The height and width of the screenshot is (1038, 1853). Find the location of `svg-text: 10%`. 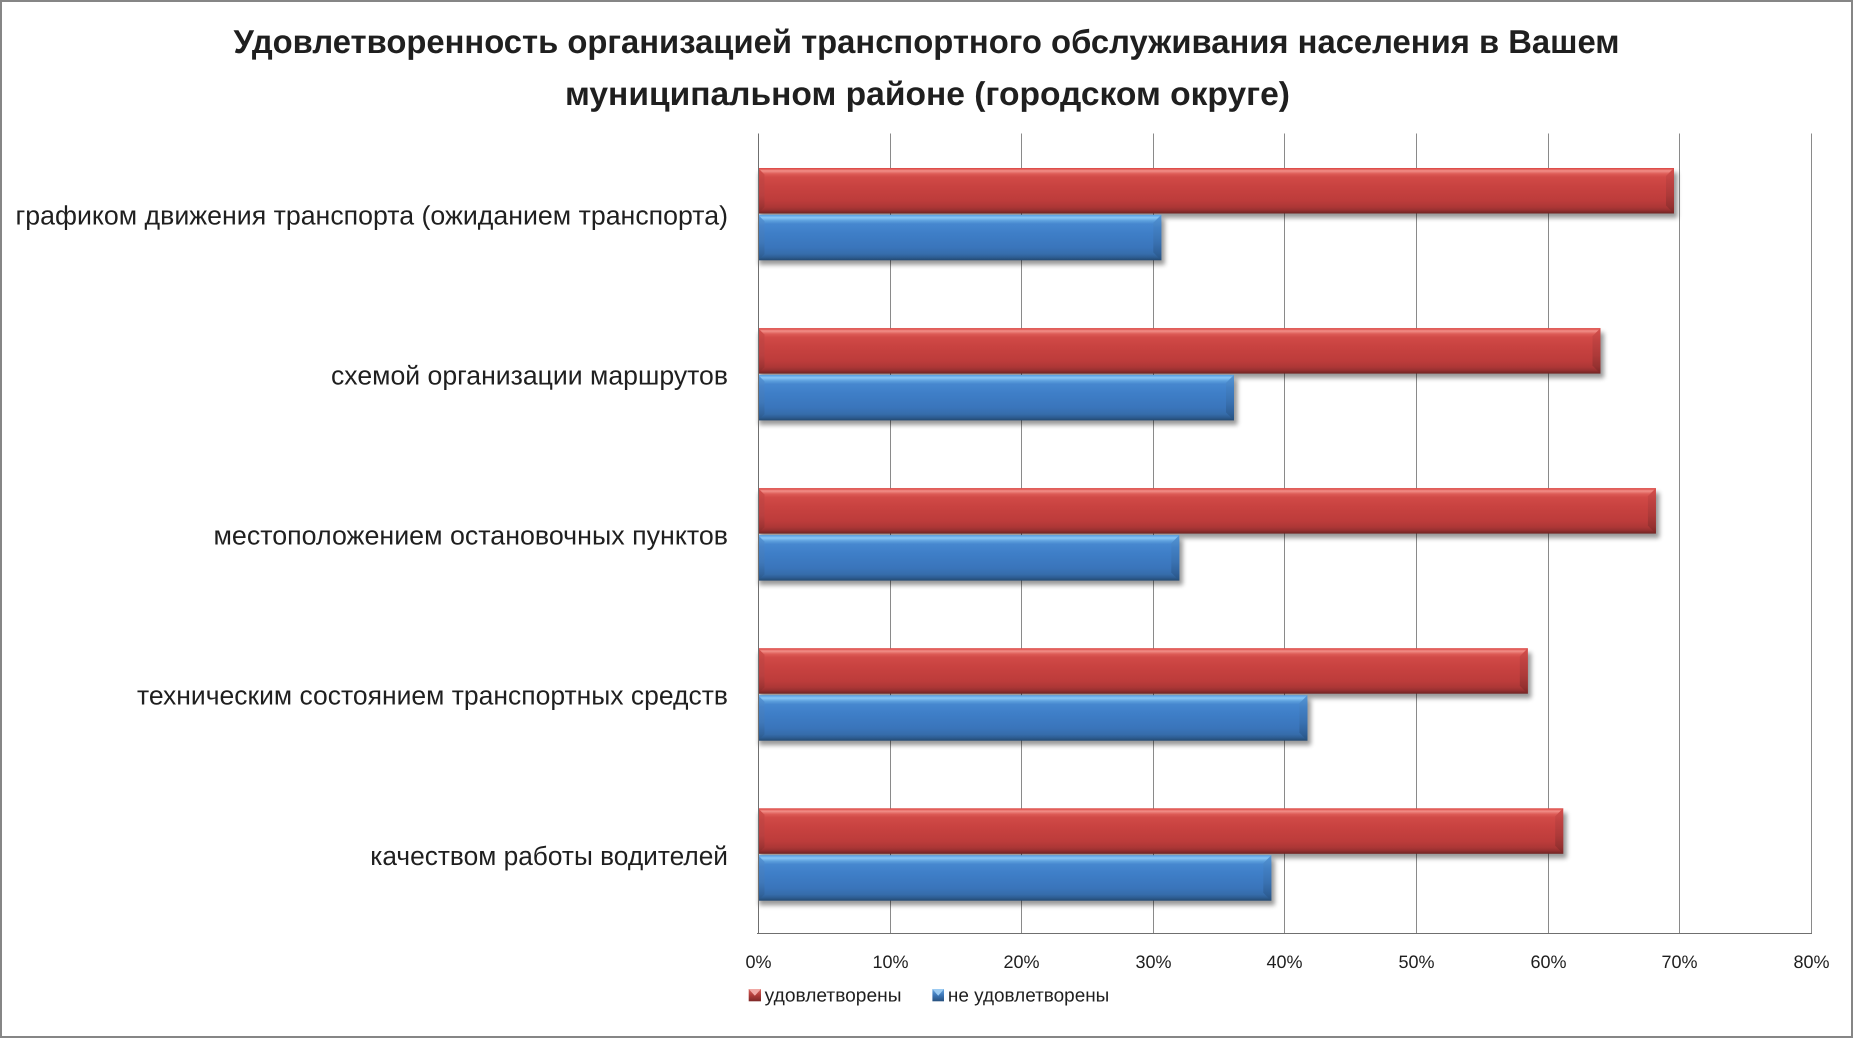

svg-text: 10% is located at coordinates (890, 962).